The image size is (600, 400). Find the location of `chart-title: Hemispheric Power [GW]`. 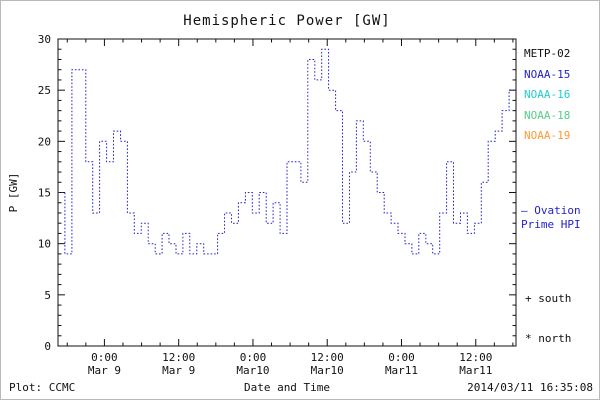

chart-title: Hemispheric Power [GW] is located at coordinates (287, 21).